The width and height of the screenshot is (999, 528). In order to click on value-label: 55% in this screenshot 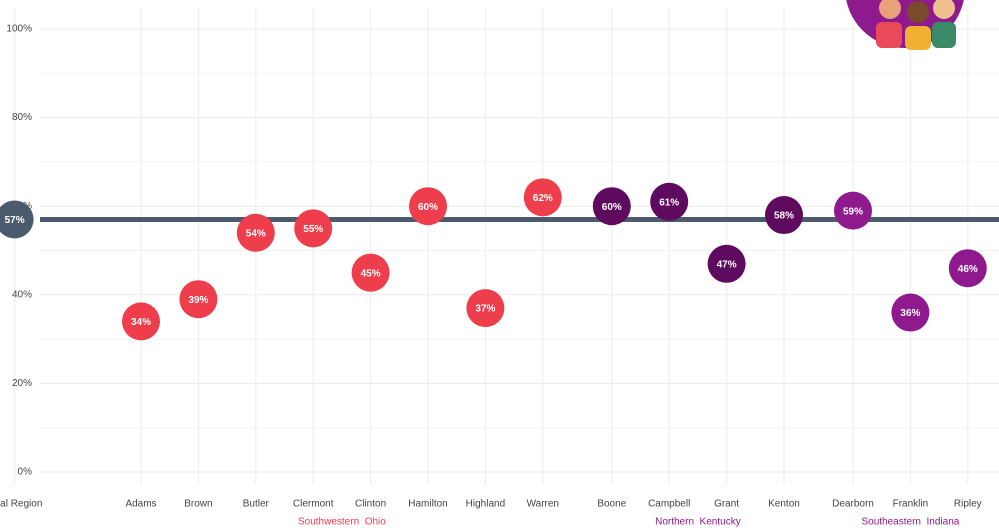, I will do `click(313, 229)`.